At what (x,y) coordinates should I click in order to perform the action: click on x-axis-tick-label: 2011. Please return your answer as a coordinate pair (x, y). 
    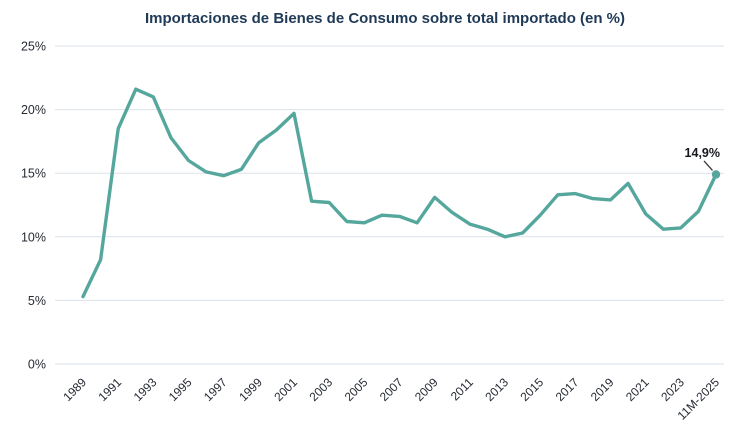
    Looking at the image, I should click on (462, 389).